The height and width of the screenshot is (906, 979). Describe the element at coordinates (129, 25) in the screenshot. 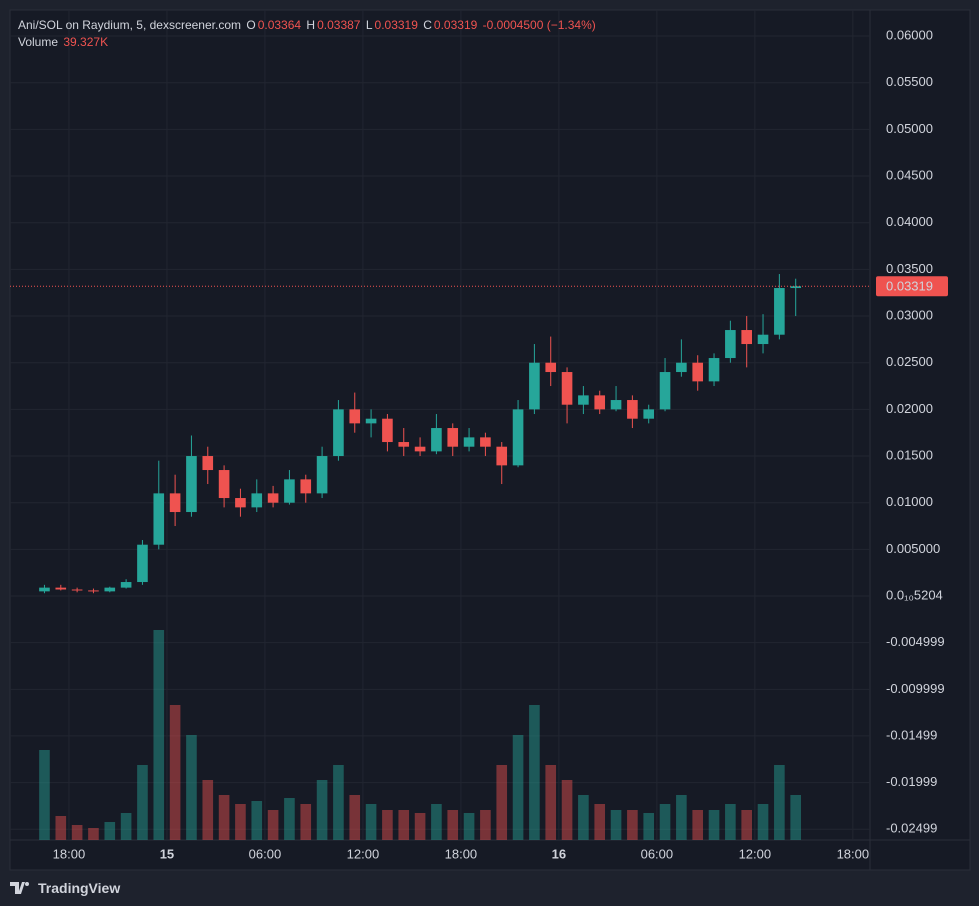

I see `symbol: Ani/SOL on Raydium, 5, dexscreener.com` at that location.